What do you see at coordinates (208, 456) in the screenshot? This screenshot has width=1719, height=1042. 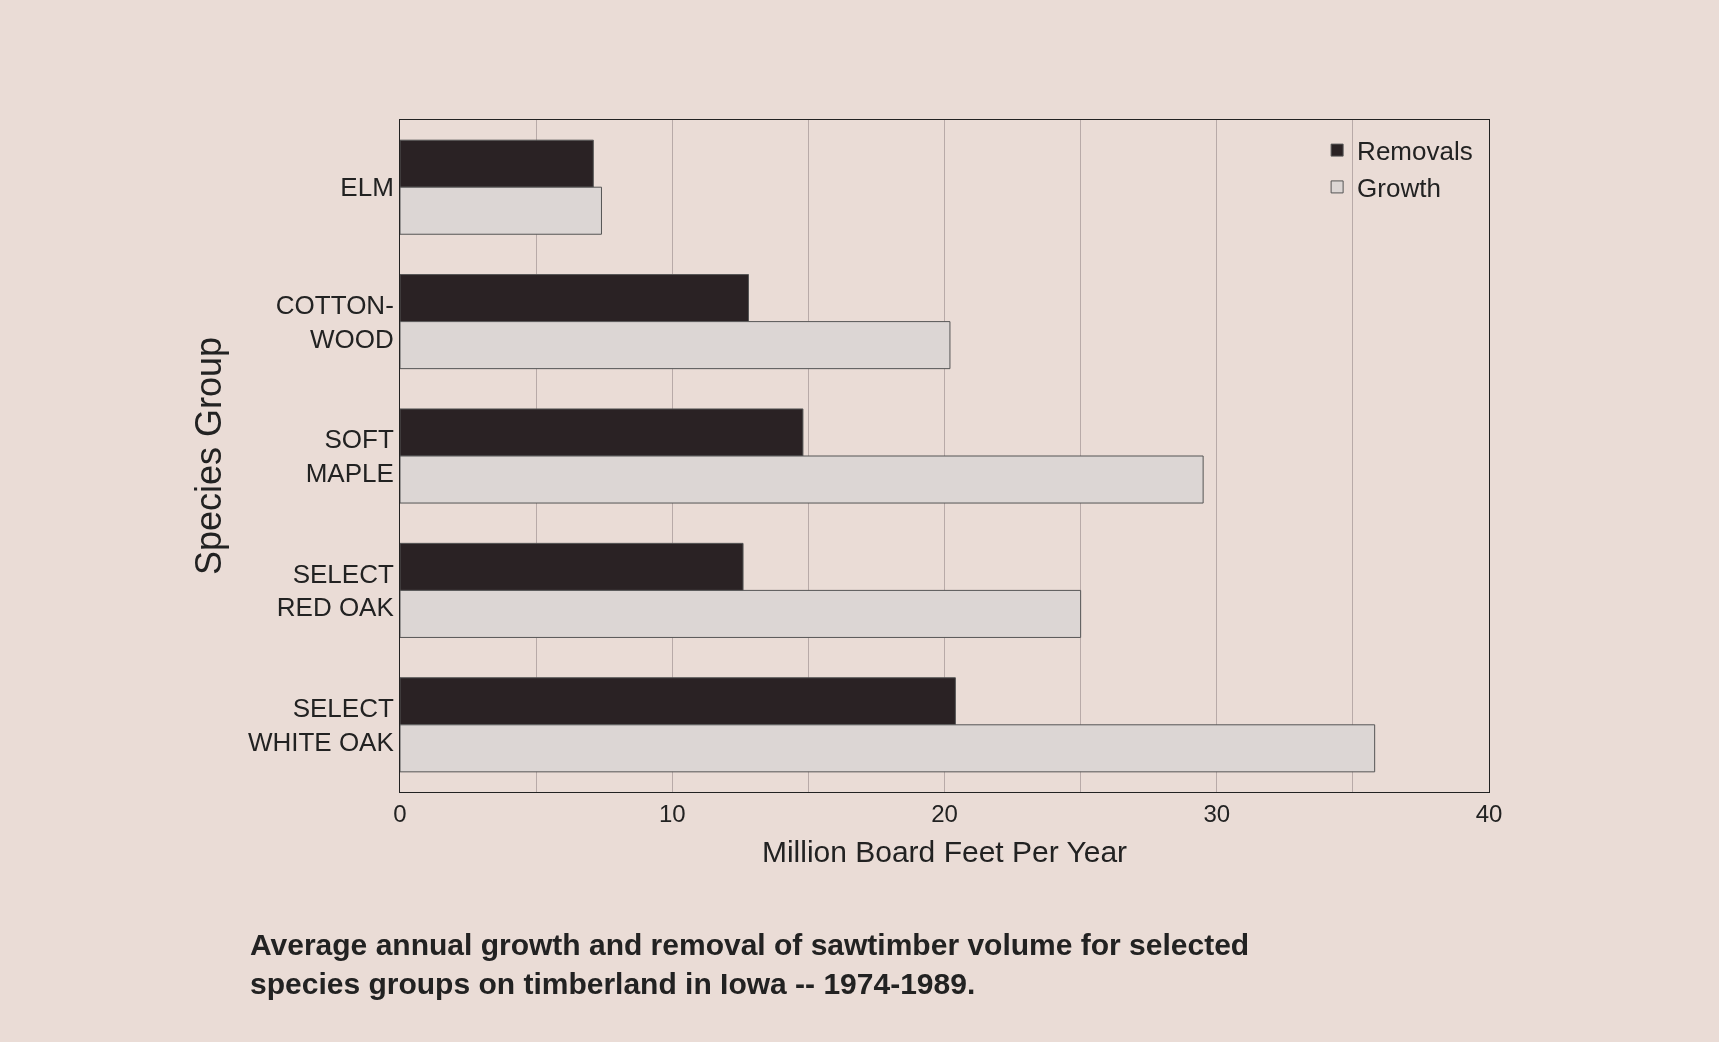 I see `y-axis-title: Species Group` at bounding box center [208, 456].